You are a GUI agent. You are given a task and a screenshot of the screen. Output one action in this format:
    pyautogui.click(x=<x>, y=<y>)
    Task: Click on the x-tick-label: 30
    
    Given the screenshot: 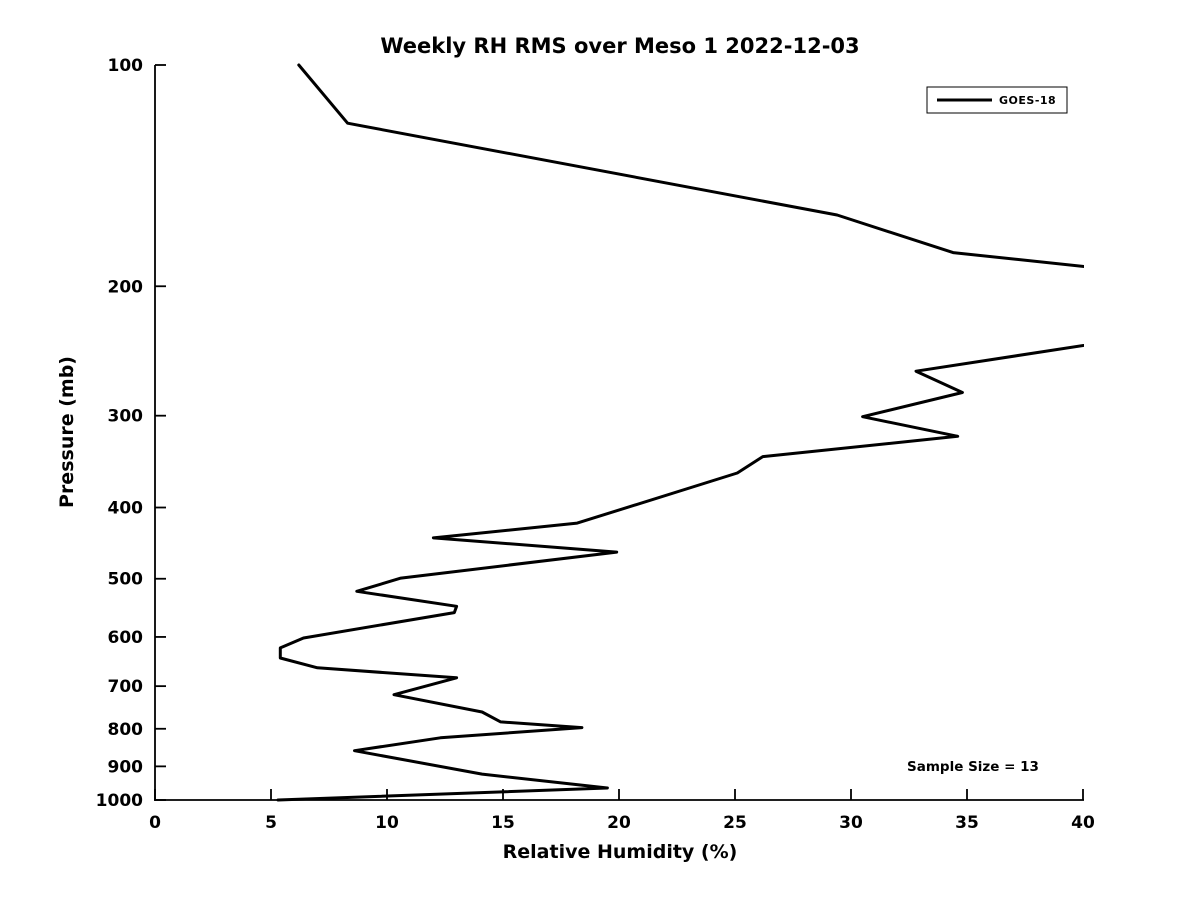 What is the action you would take?
    pyautogui.click(x=851, y=823)
    